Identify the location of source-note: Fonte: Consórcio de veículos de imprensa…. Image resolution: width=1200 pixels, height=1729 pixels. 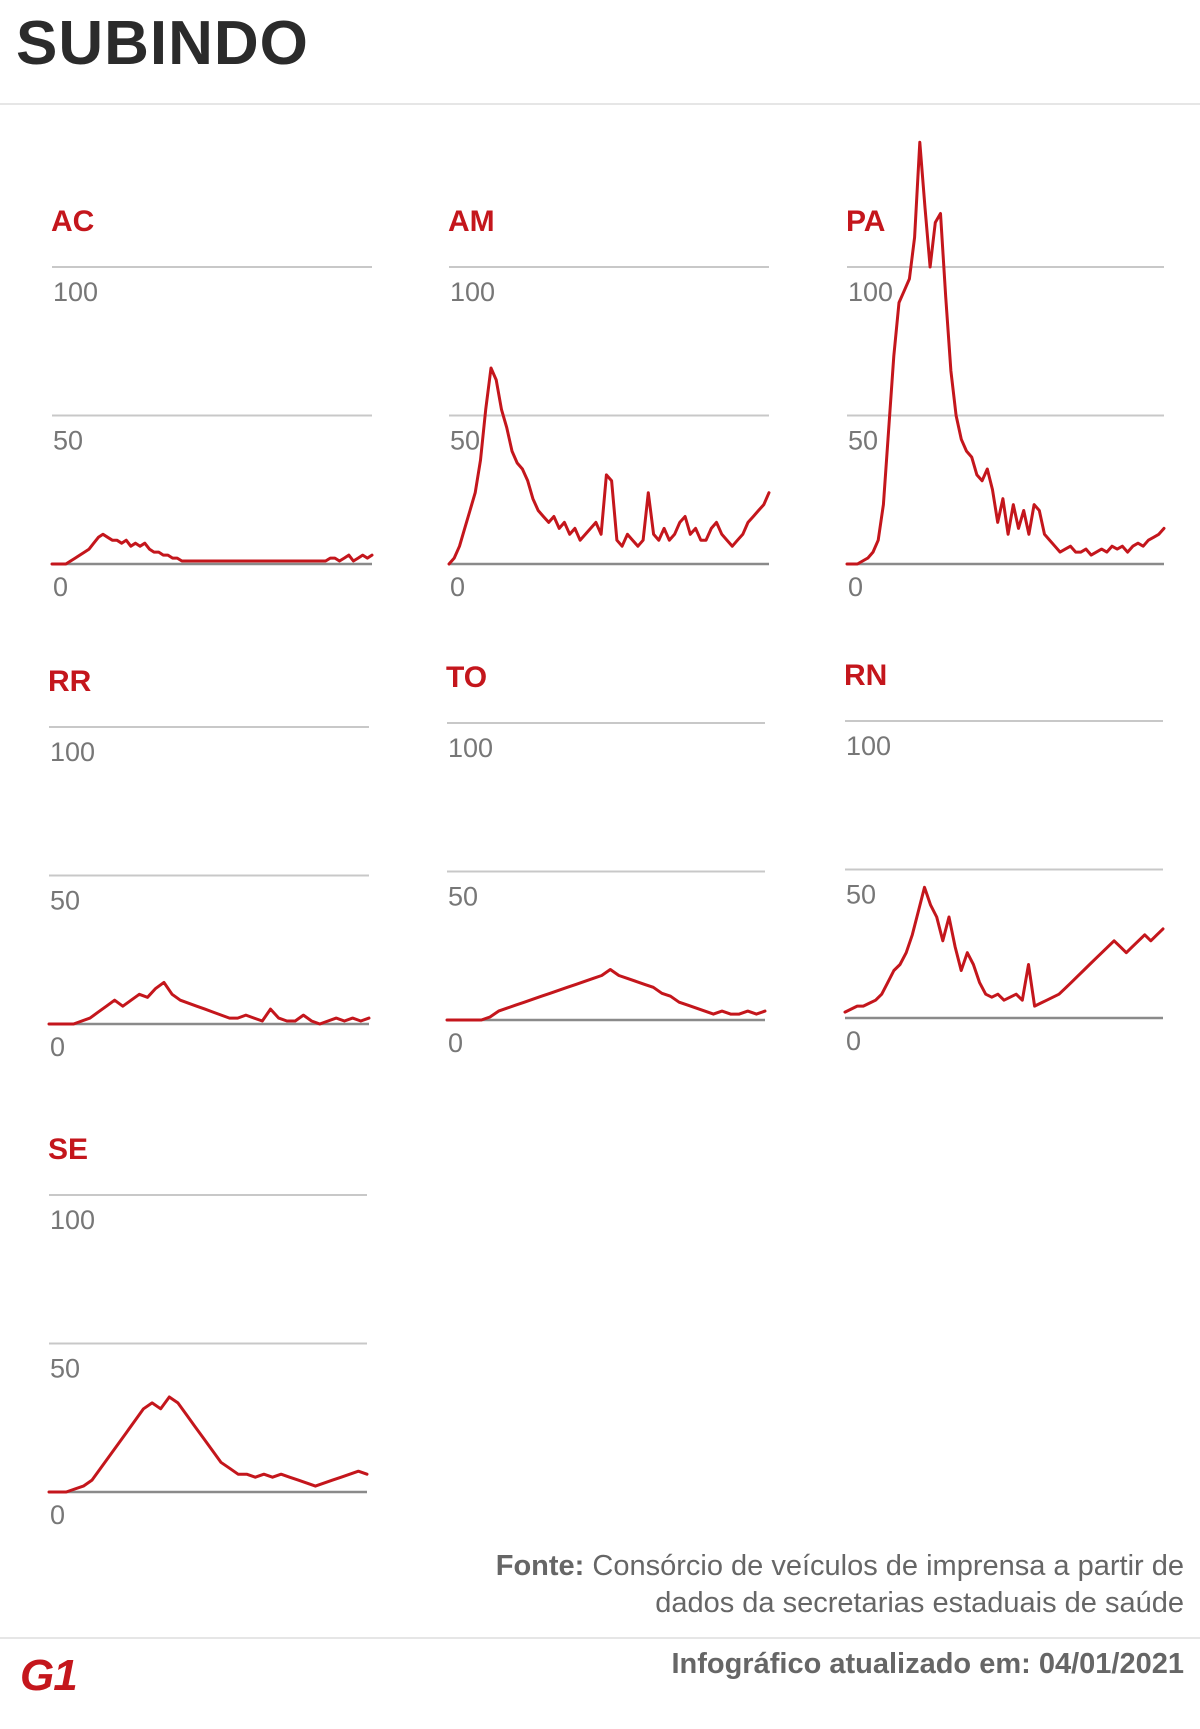
(804, 1585).